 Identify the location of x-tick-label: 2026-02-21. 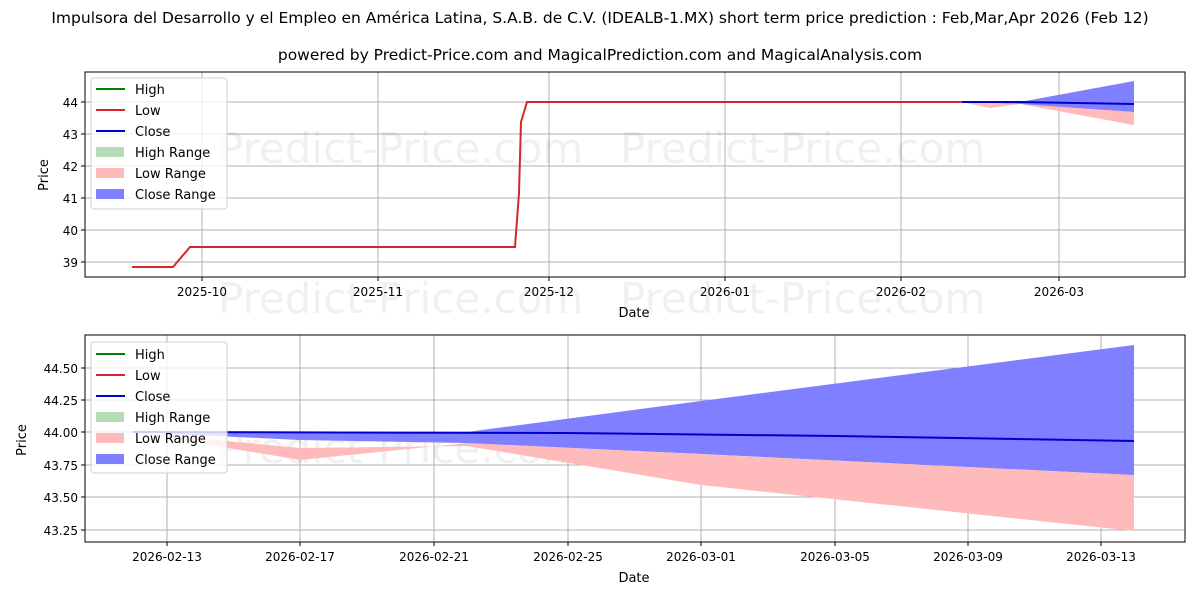
(434, 557).